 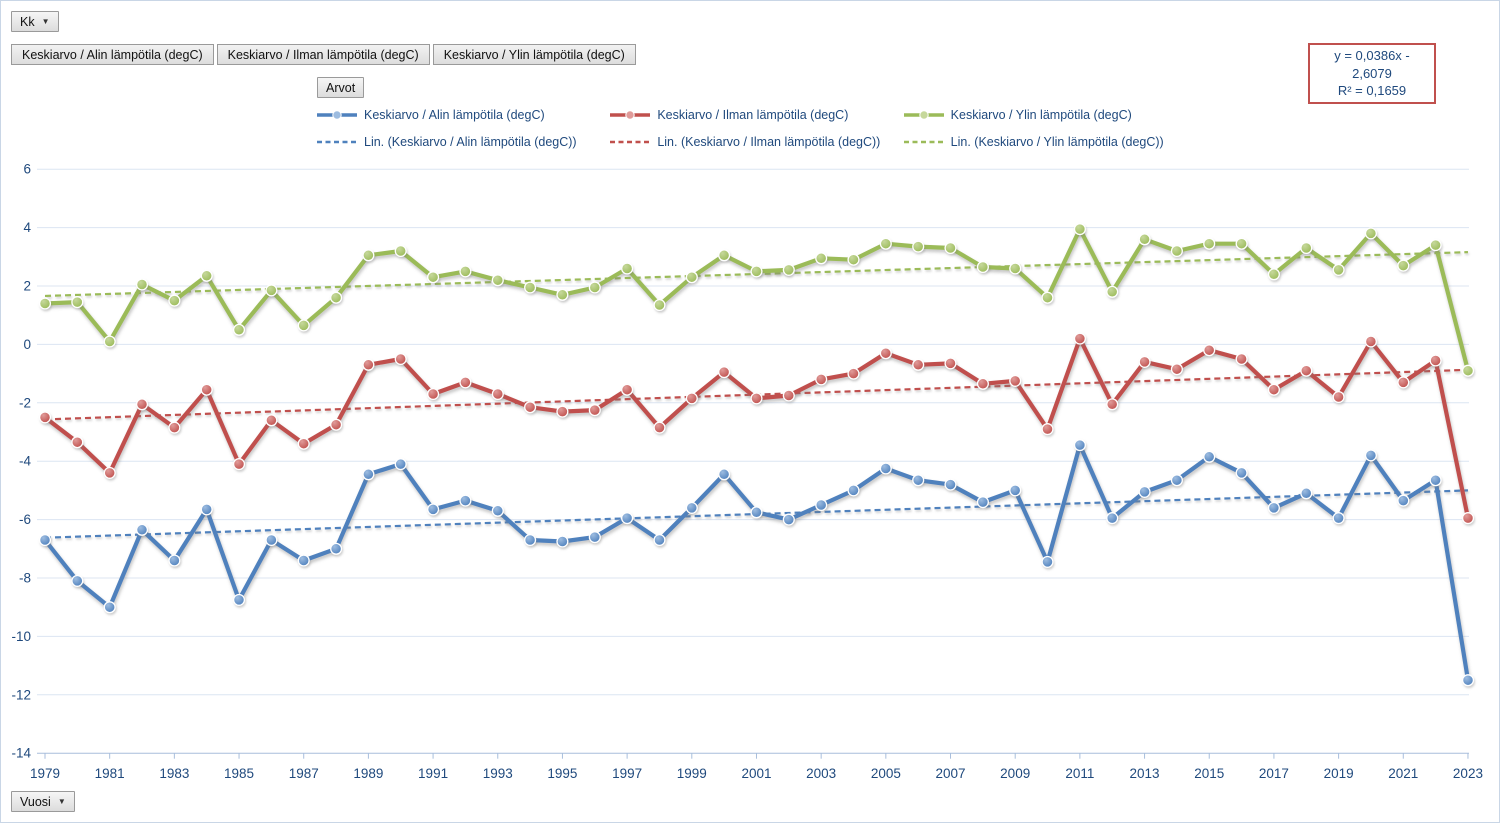 What do you see at coordinates (1372, 91) in the screenshot?
I see `trendline-r-squared: R² = 0,1659` at bounding box center [1372, 91].